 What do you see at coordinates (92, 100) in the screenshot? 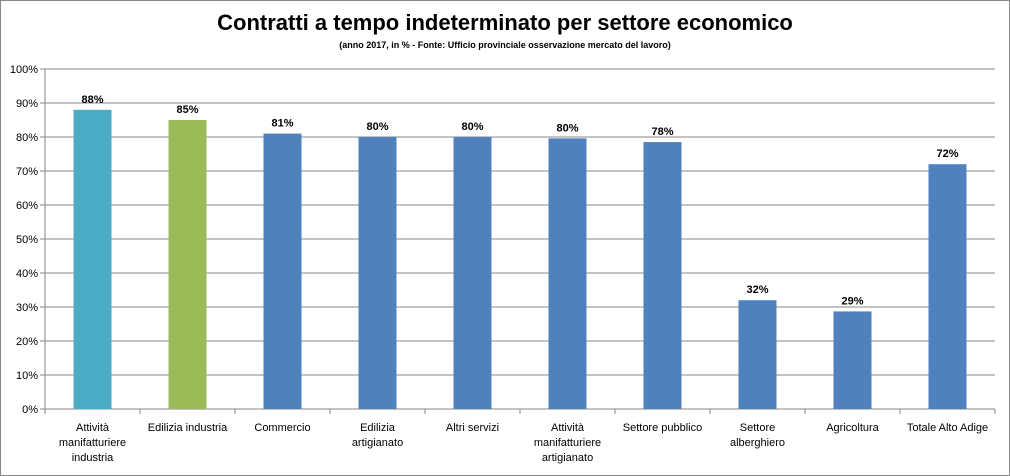
I see `data-label: 88%` at bounding box center [92, 100].